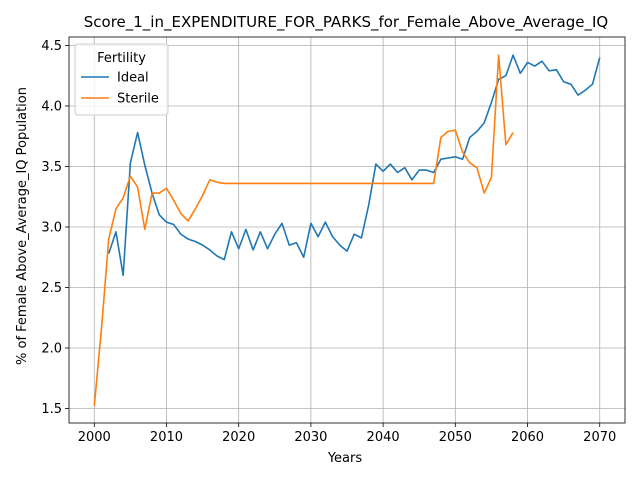 The image size is (640, 480). Describe the element at coordinates (51, 409) in the screenshot. I see `y-tick-label: 1.5` at that location.